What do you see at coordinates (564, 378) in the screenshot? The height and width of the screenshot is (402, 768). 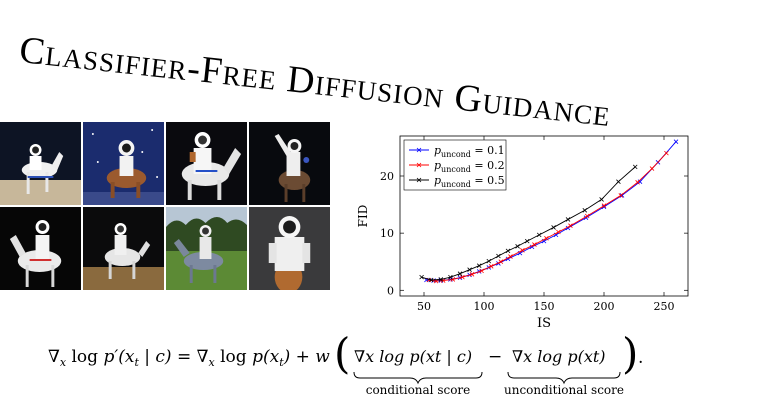 I see `unconditional-underbrace` at bounding box center [564, 378].